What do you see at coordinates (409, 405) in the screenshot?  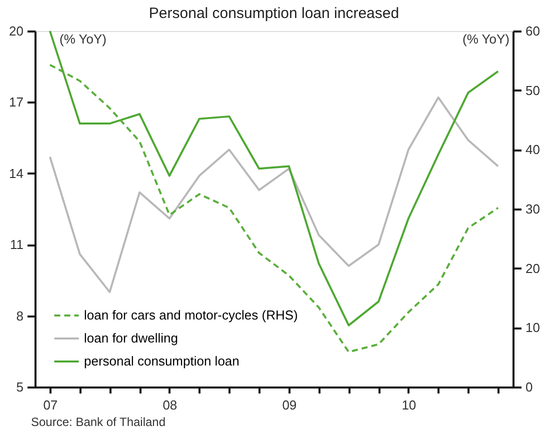 I see `x-tick-label: 10` at bounding box center [409, 405].